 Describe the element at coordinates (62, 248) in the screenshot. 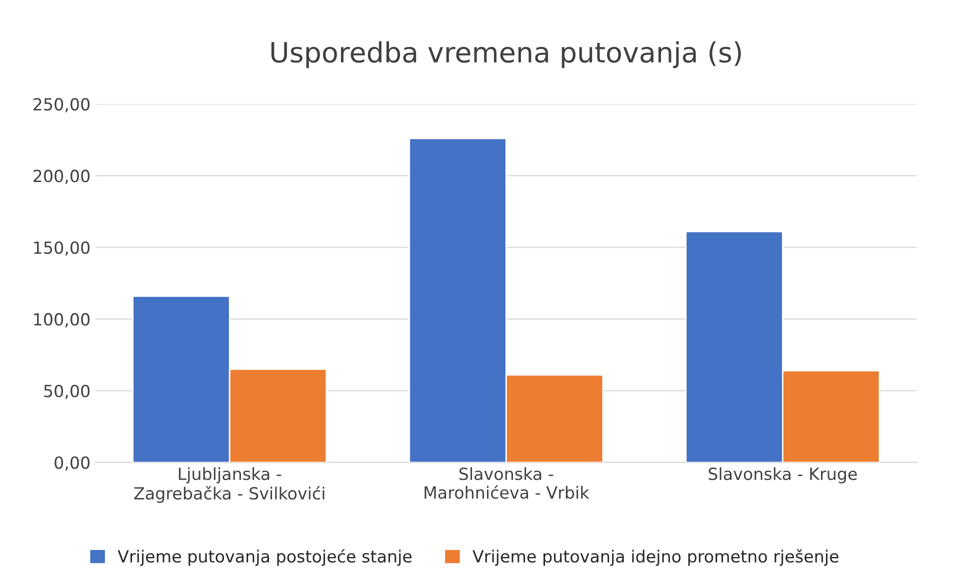

I see `y-tick-label: 150,00` at that location.